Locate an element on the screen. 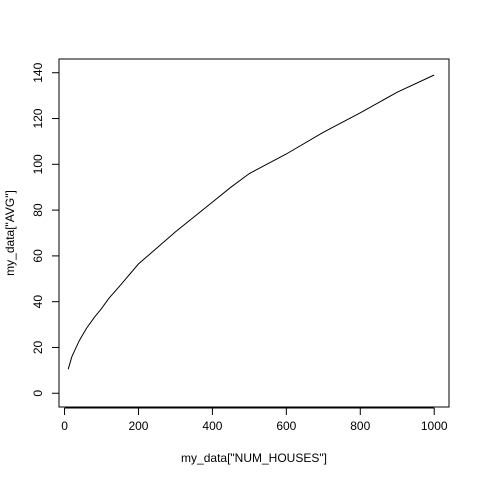 The height and width of the screenshot is (480, 480). y-tick-label: 0 is located at coordinates (38, 393).